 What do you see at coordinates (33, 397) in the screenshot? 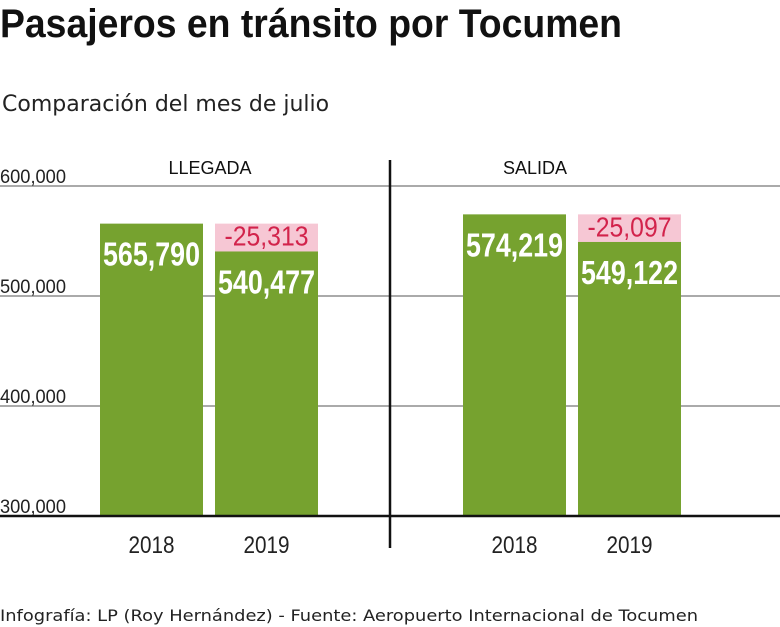
I see `y-tick-label: 400,000` at bounding box center [33, 397].